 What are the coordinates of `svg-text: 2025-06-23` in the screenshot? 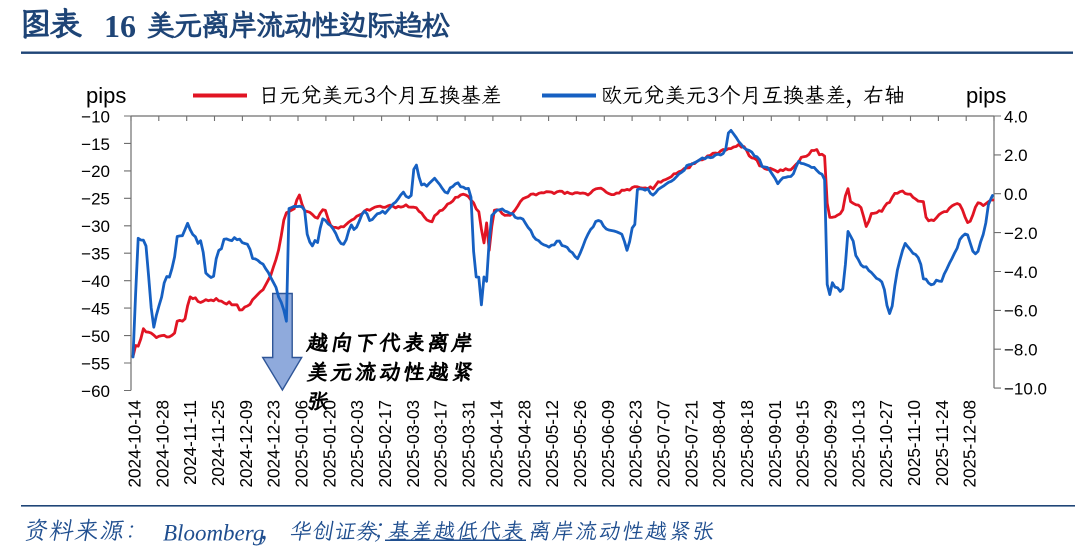 It's located at (636, 443).